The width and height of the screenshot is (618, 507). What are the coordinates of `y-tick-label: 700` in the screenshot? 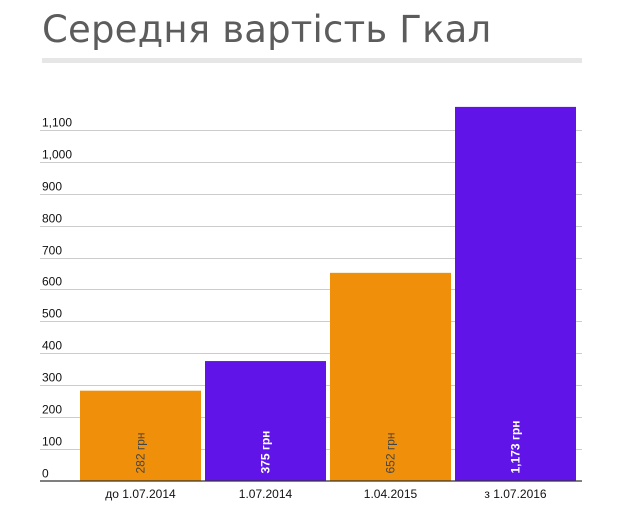 It's located at (52, 251).